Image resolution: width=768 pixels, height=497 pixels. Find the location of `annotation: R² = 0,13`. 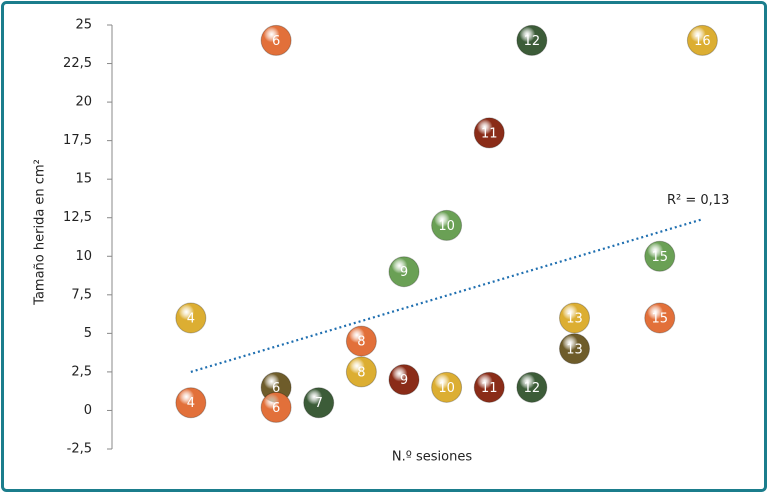

annotation: R² = 0,13 is located at coordinates (698, 200).